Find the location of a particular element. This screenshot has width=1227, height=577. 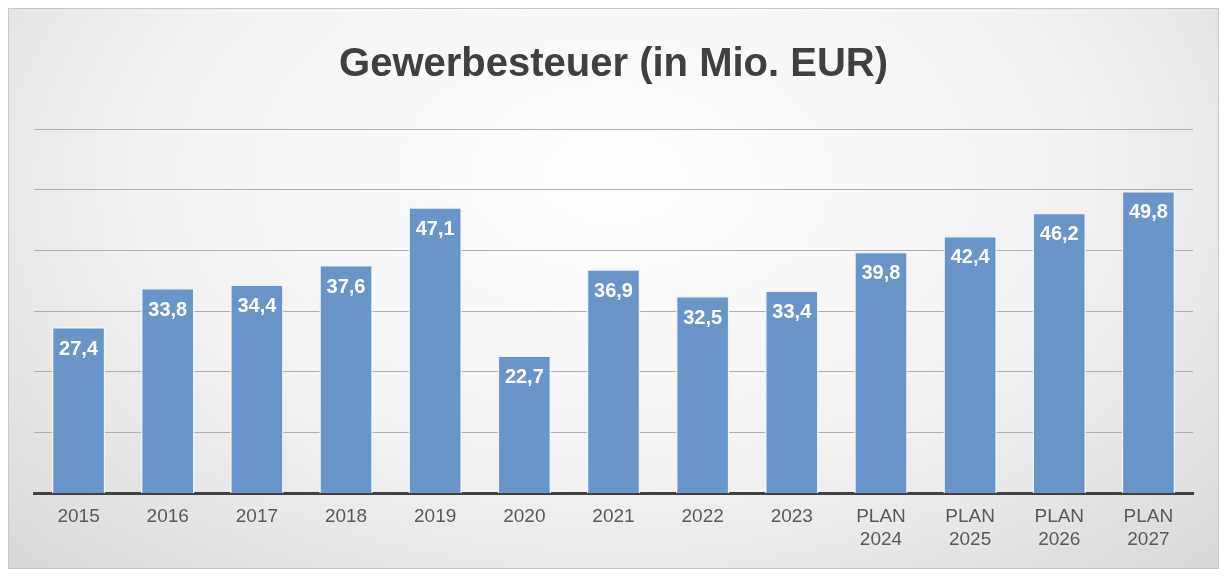

x-tick-label: 2015 is located at coordinates (78, 516).